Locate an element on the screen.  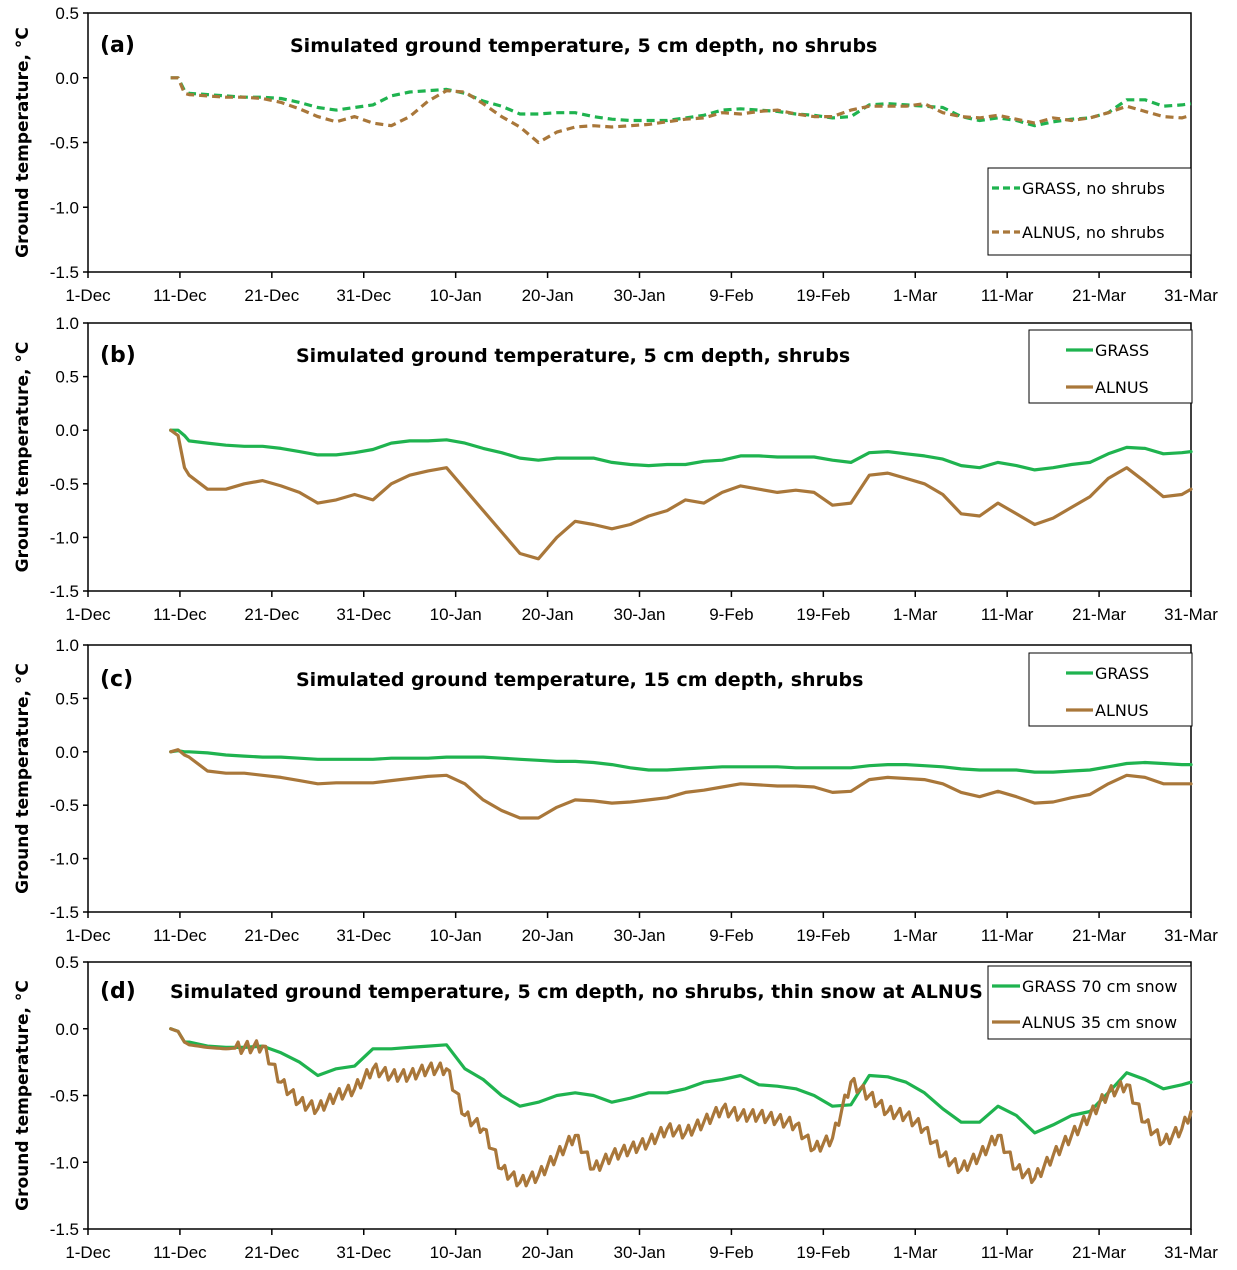
legend-label: GRASS, no shrubs is located at coordinates (1093, 188).